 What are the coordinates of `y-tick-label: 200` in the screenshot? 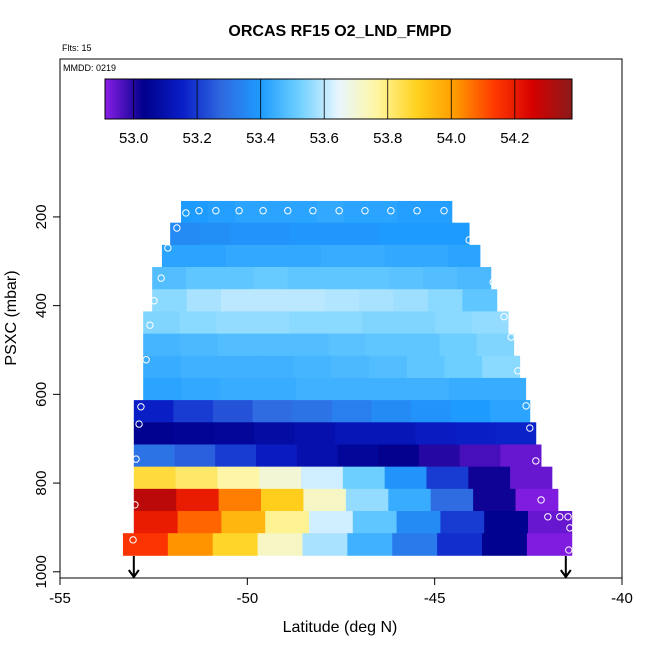 It's located at (41, 216).